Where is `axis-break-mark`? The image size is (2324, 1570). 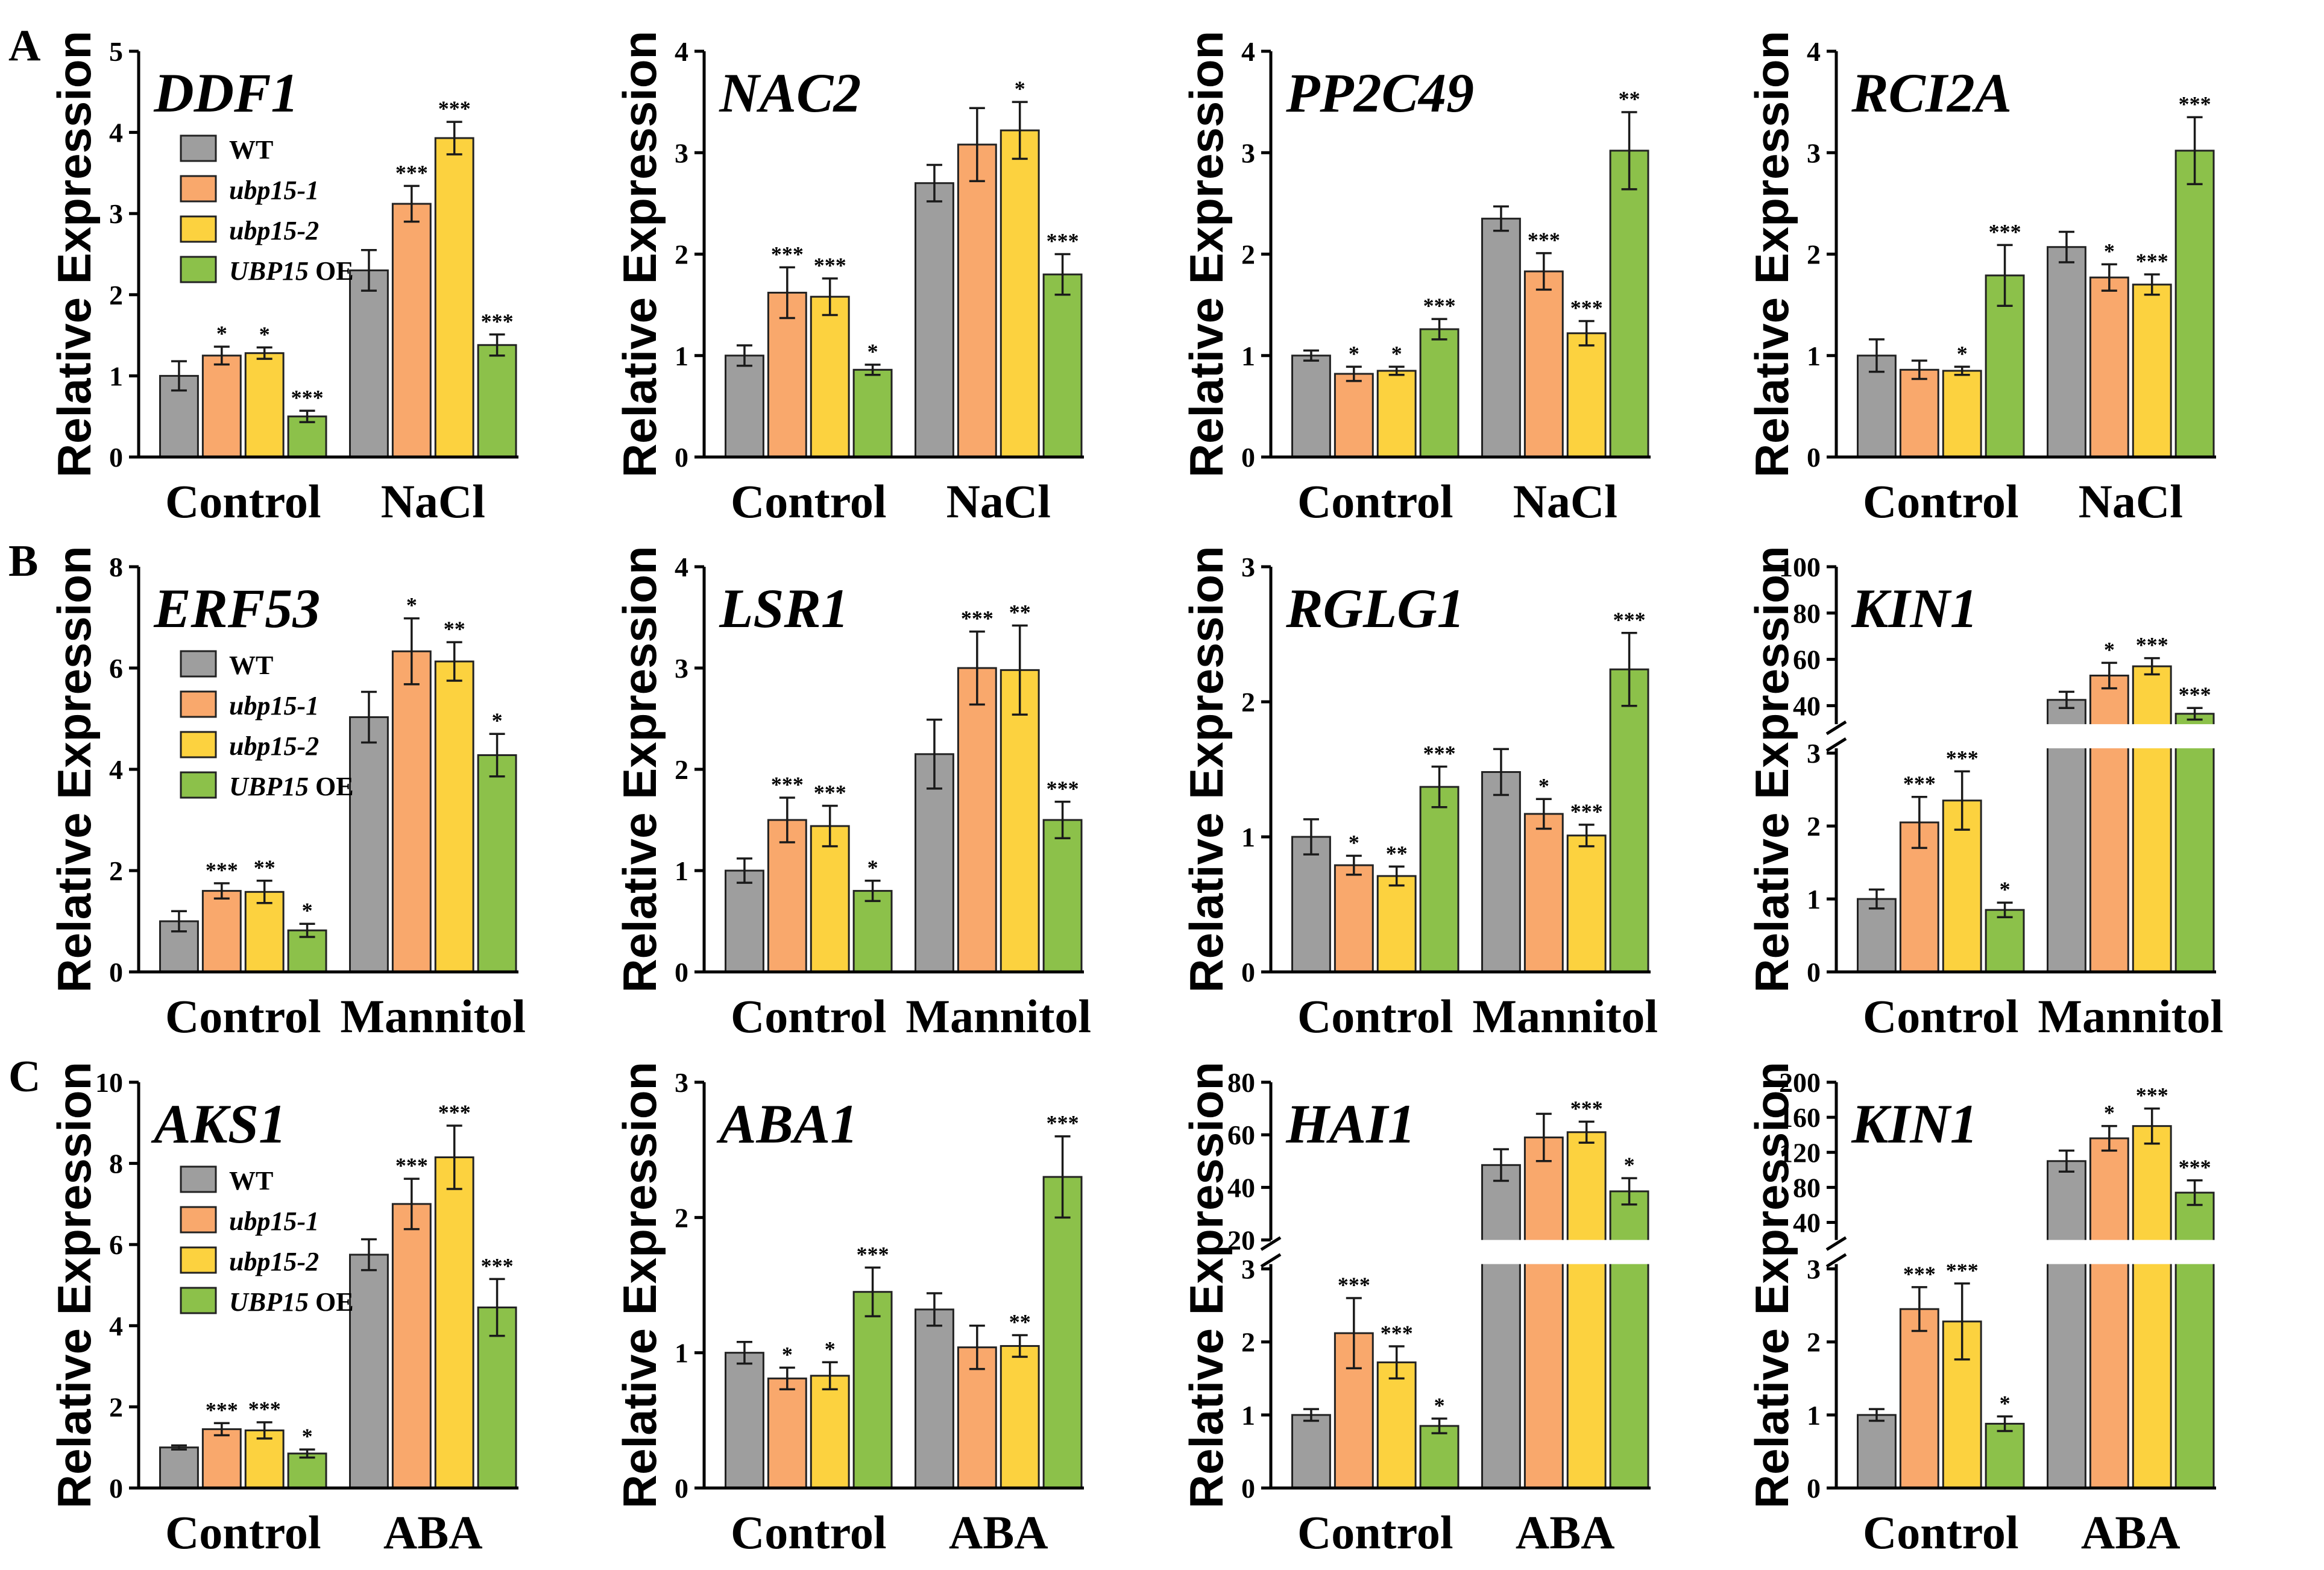
axis-break-mark is located at coordinates (1271, 1244).